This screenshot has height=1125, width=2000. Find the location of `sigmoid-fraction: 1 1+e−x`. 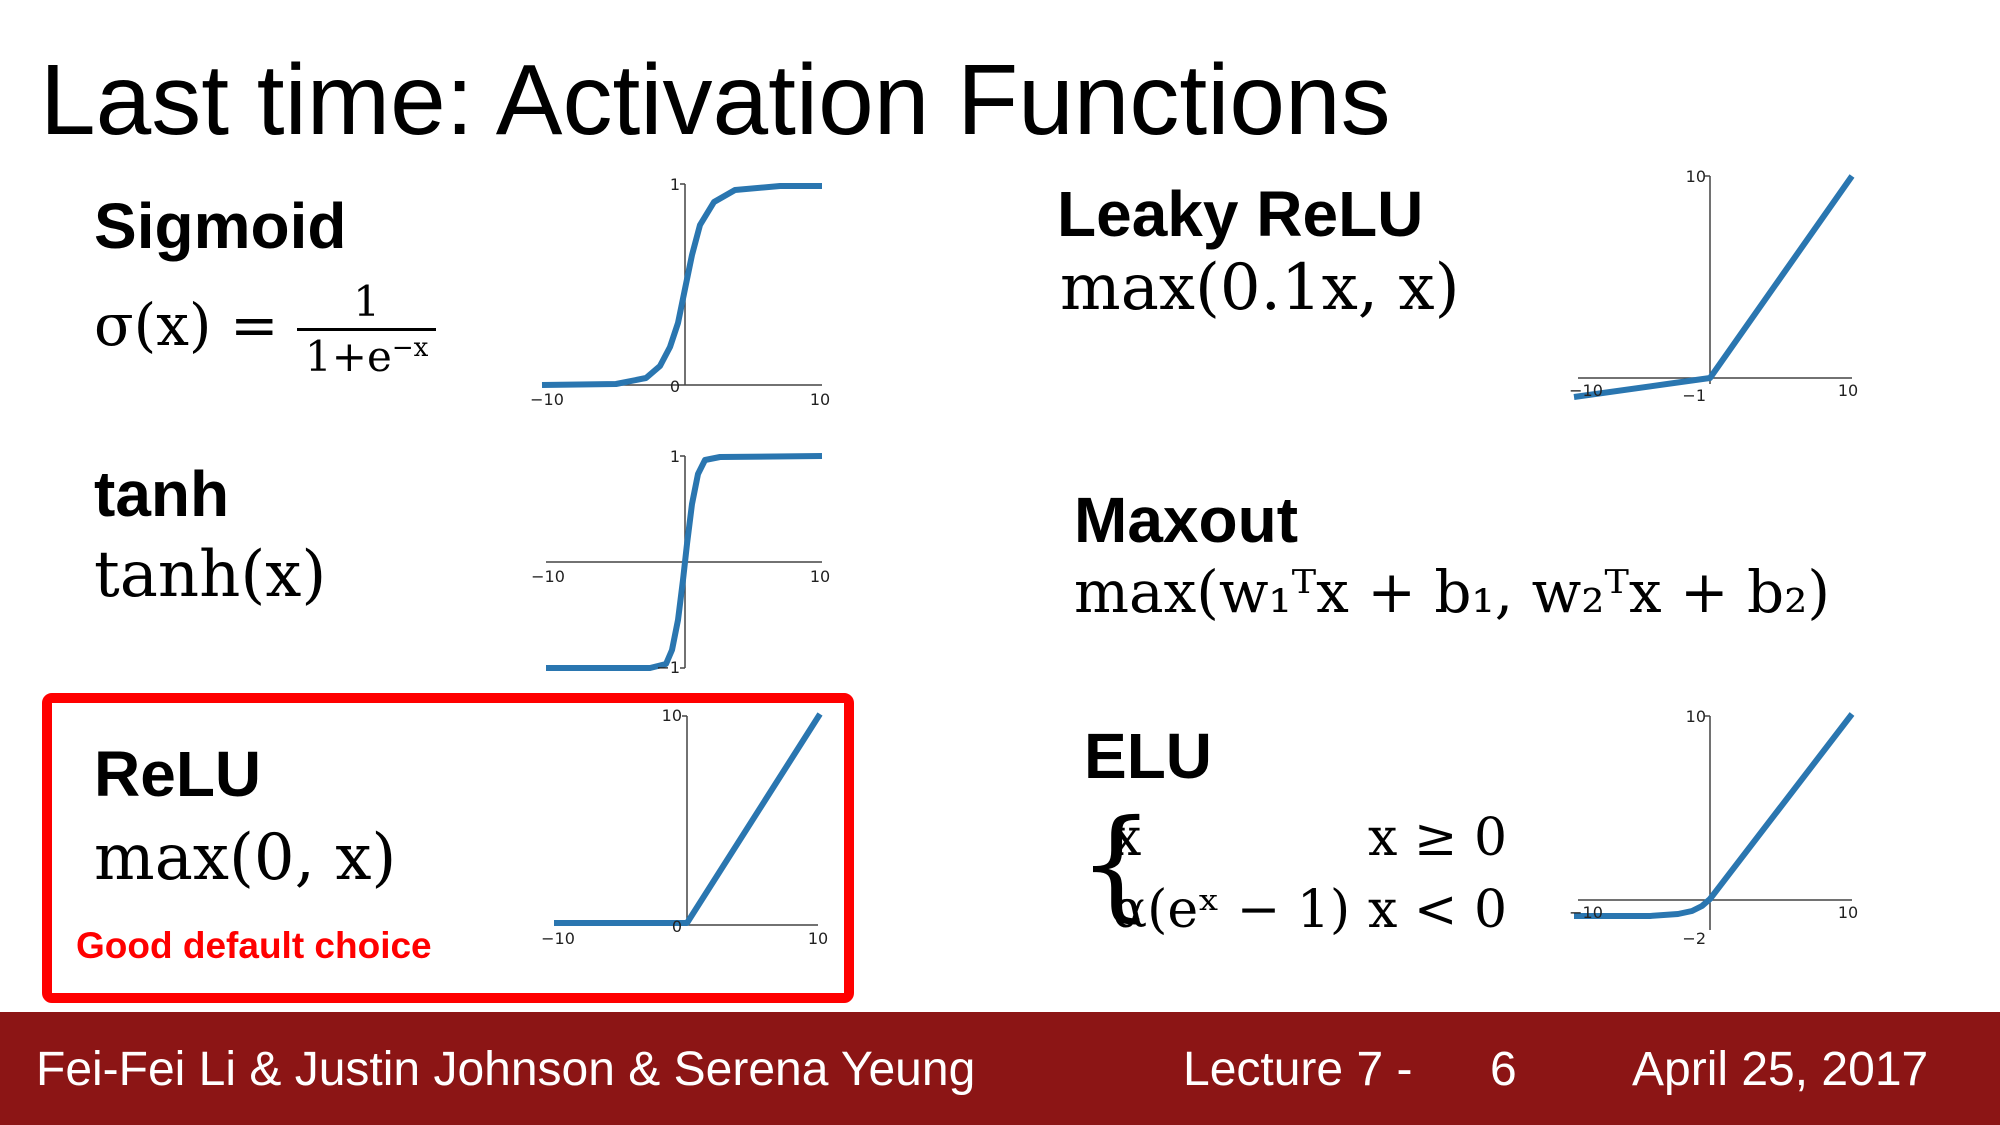

sigmoid-fraction: 1 1+e−x is located at coordinates (367, 329).